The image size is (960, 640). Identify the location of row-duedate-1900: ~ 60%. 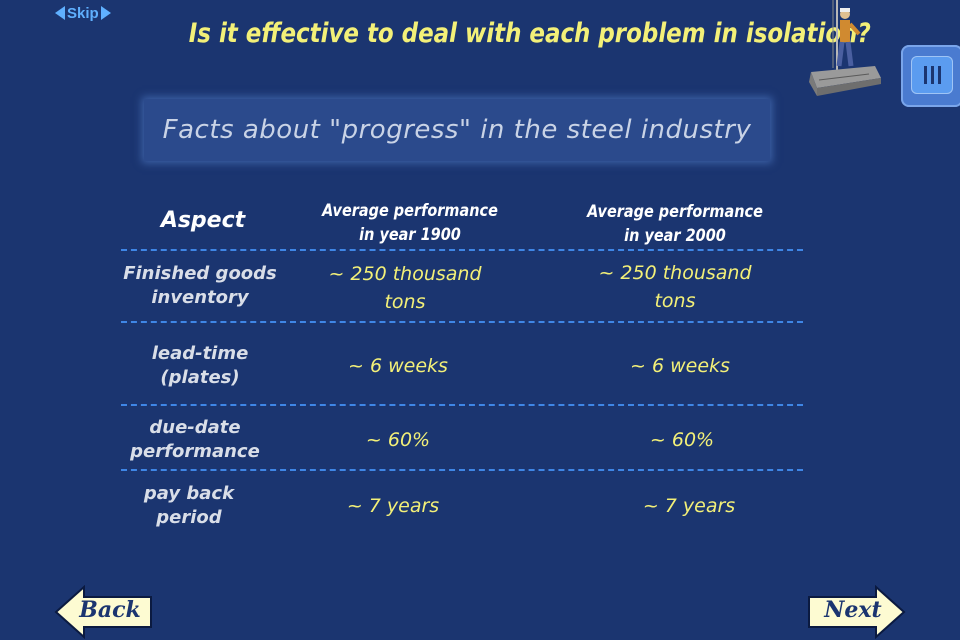
(398, 440).